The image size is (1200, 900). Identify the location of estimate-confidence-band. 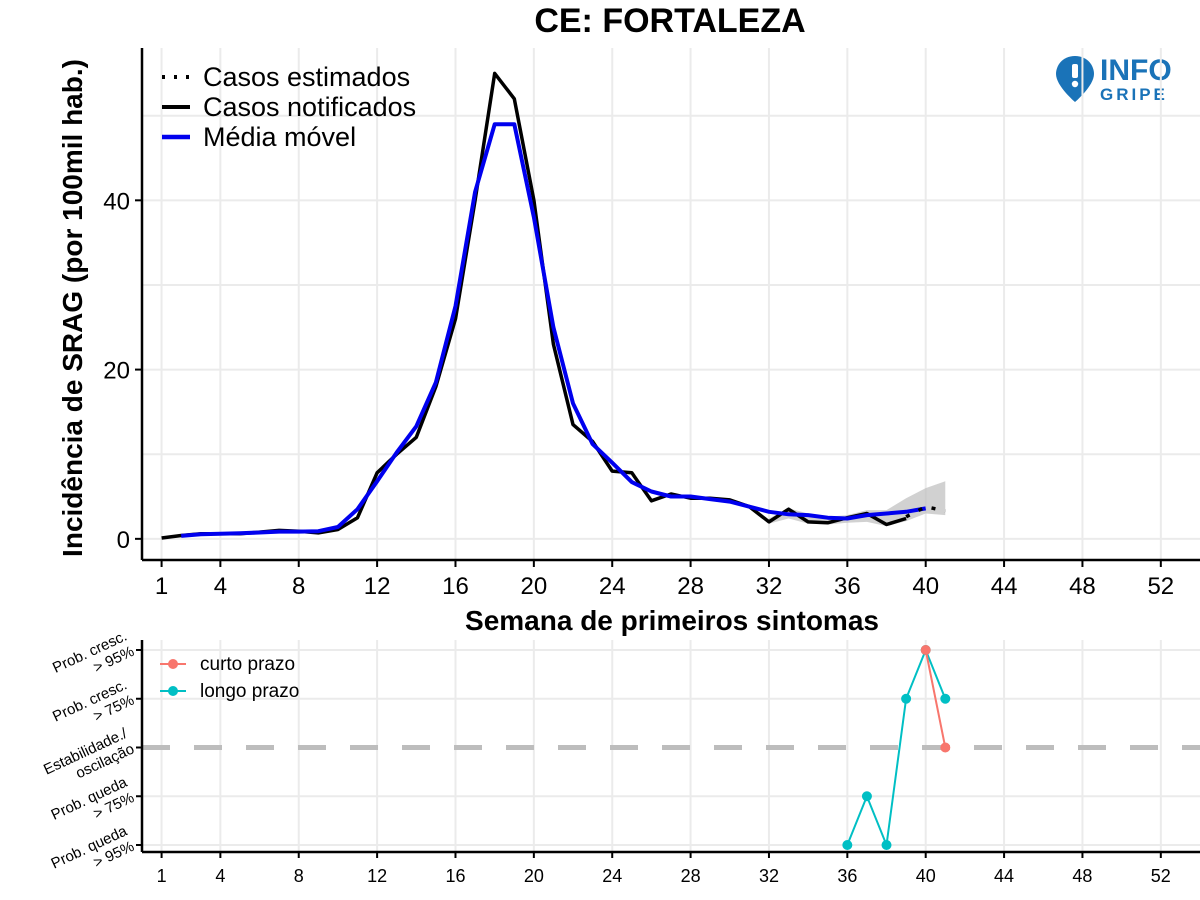
(857, 504).